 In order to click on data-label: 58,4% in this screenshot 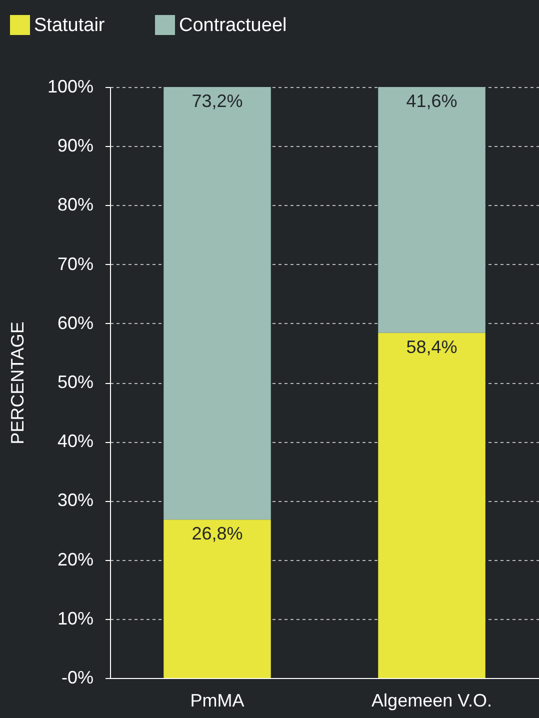, I will do `click(432, 346)`.